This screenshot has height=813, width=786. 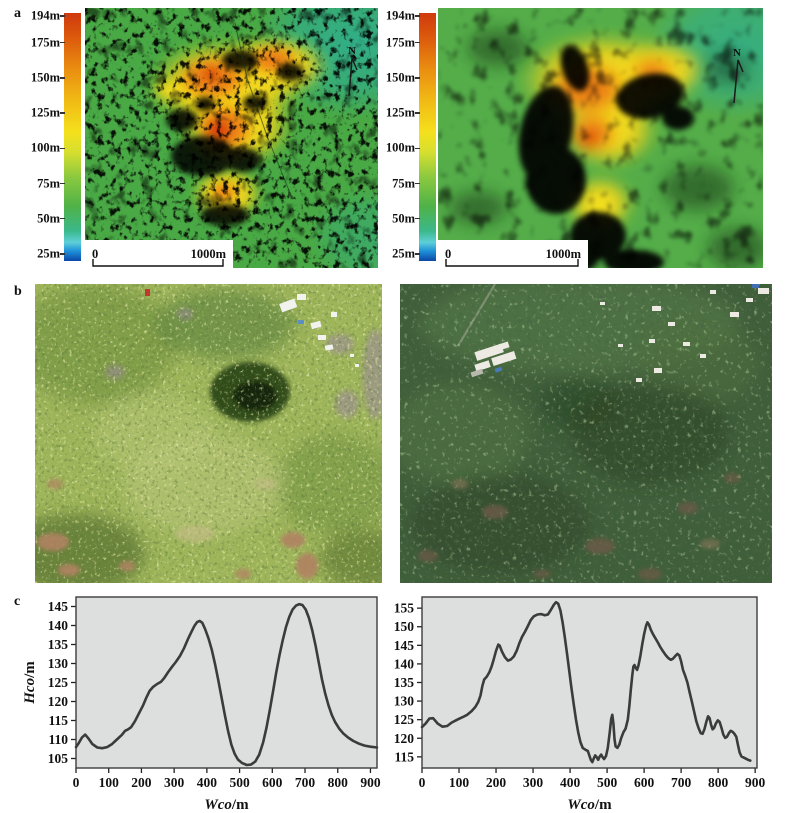 I want to click on colorbar-tick-label: 100m, so click(x=400, y=147).